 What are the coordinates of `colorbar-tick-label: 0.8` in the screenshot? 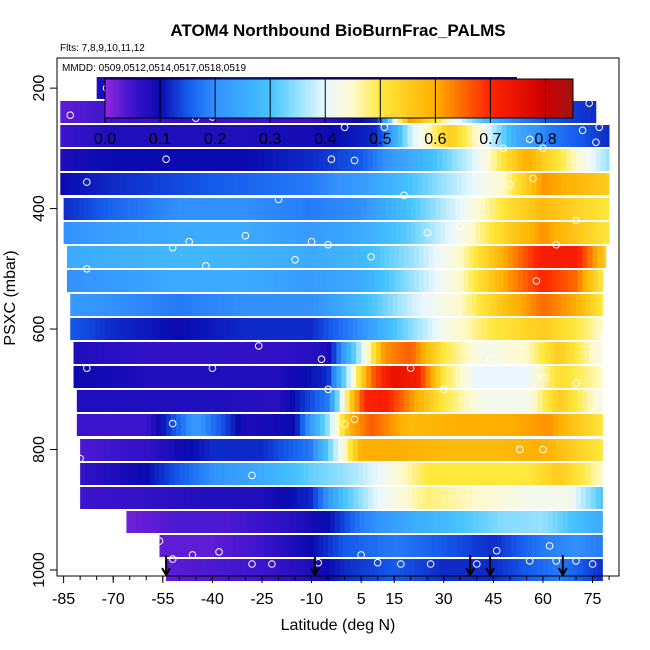 It's located at (545, 139).